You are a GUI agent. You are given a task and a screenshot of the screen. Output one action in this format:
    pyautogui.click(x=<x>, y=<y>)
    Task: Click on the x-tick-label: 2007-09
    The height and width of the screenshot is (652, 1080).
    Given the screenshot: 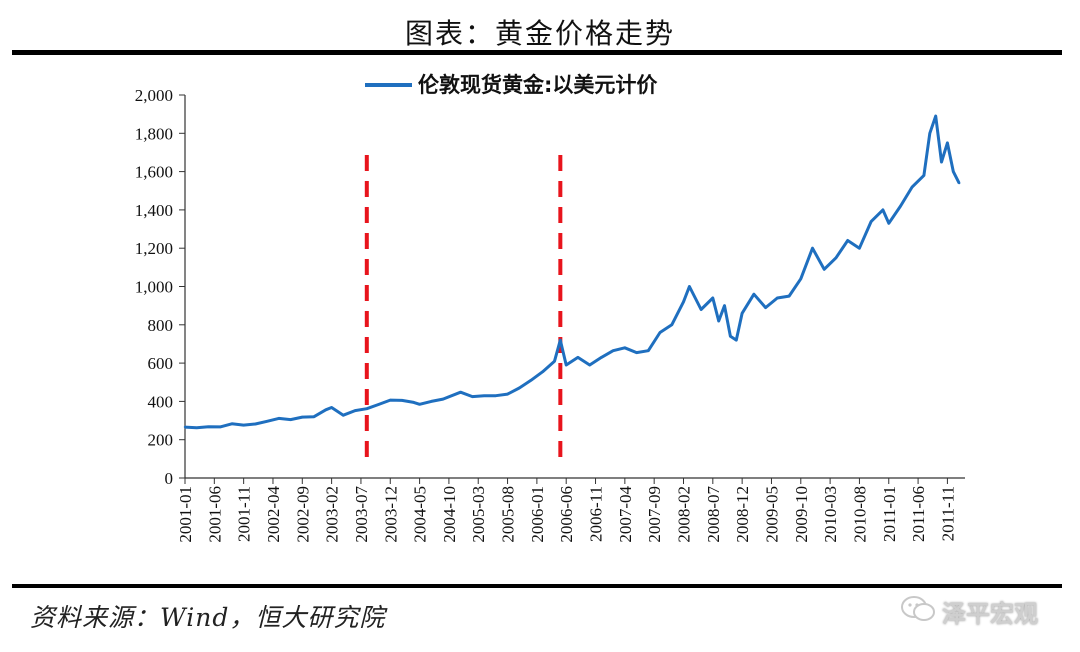 What is the action you would take?
    pyautogui.click(x=654, y=514)
    